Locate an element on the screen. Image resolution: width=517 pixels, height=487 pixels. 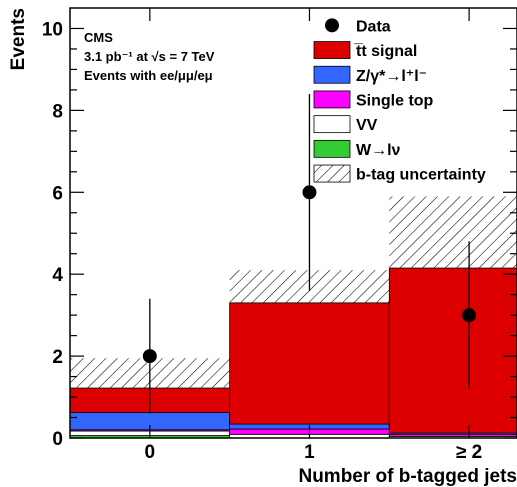
lumi-label: 3.1 pb⁻¹ at √s = 7 TeV is located at coordinates (149, 56).